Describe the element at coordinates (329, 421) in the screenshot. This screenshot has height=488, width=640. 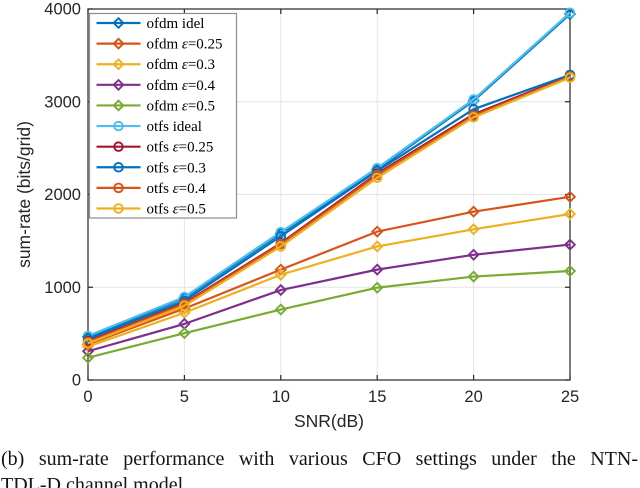
I see `x-axis-label: SNR(dB)` at that location.